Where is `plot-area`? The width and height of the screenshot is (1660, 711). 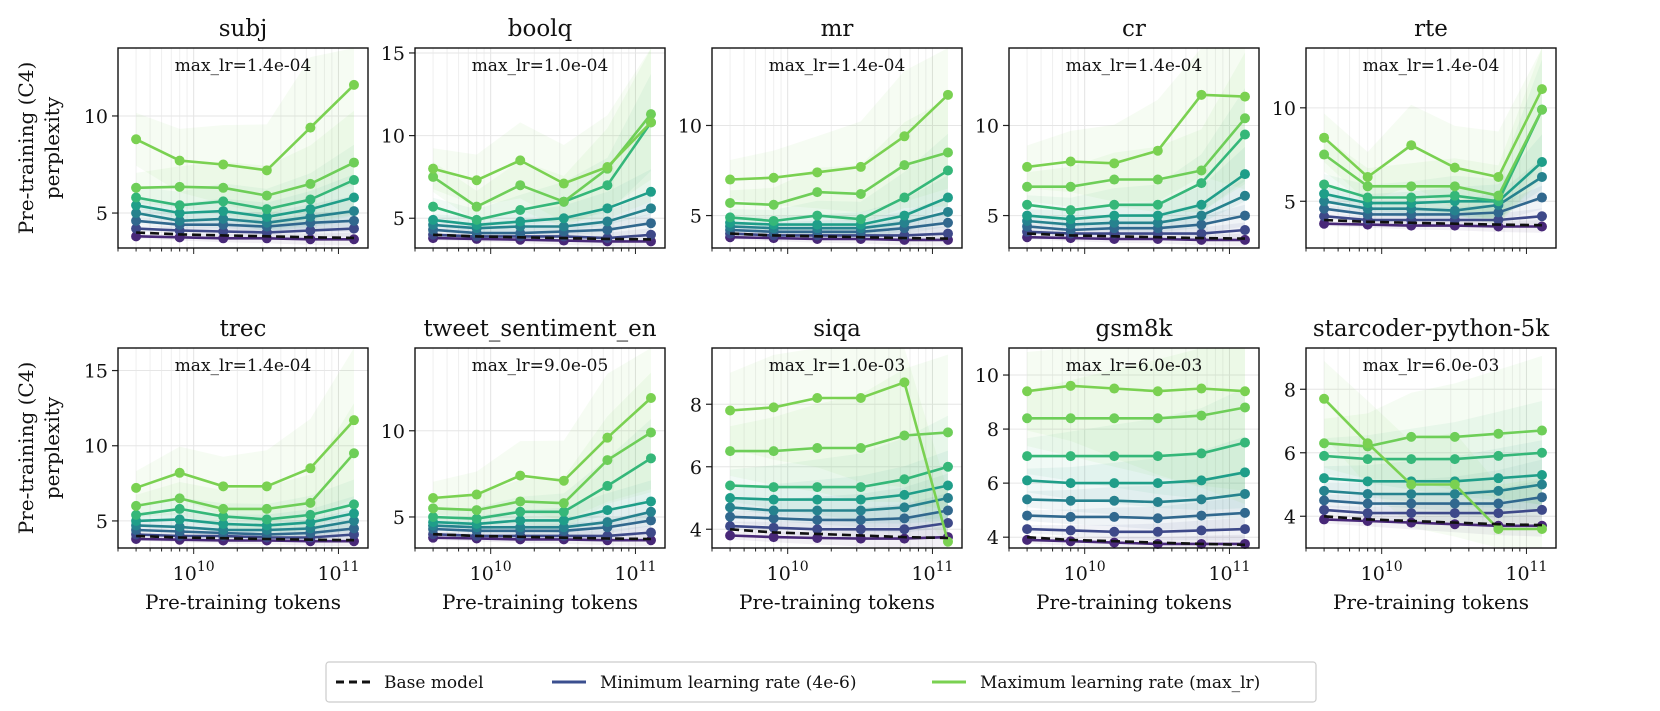
plot-area is located at coordinates (837, 148).